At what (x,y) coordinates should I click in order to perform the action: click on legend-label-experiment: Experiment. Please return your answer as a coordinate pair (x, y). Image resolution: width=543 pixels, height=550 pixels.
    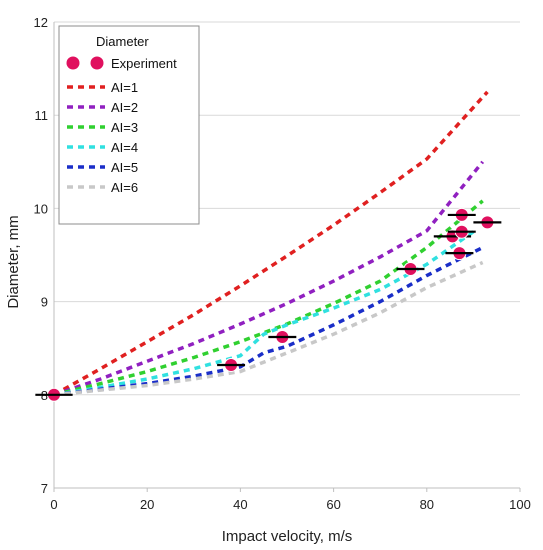
    Looking at the image, I should click on (144, 63).